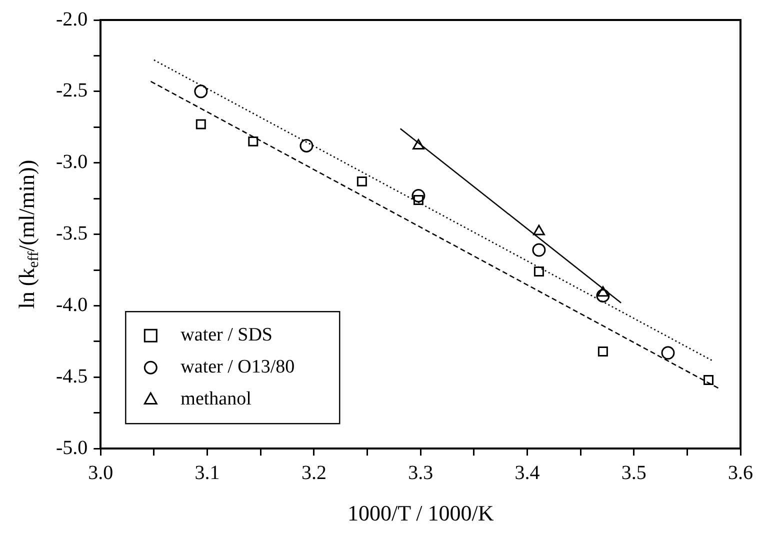 This screenshot has width=759, height=548. I want to click on legend-label: water / O13/80, so click(237, 367).